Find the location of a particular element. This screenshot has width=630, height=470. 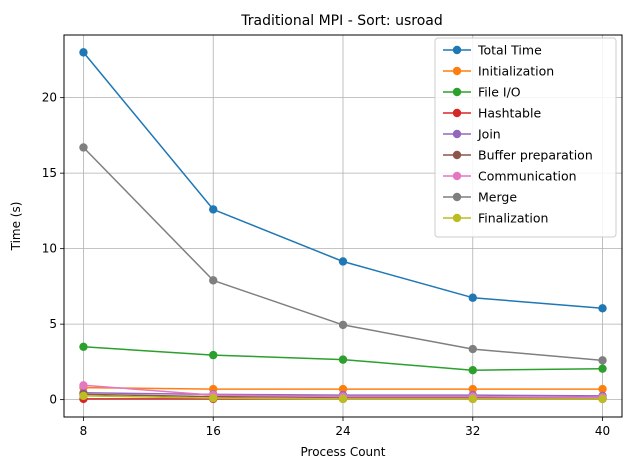

legend-label: Initialization is located at coordinates (516, 71).